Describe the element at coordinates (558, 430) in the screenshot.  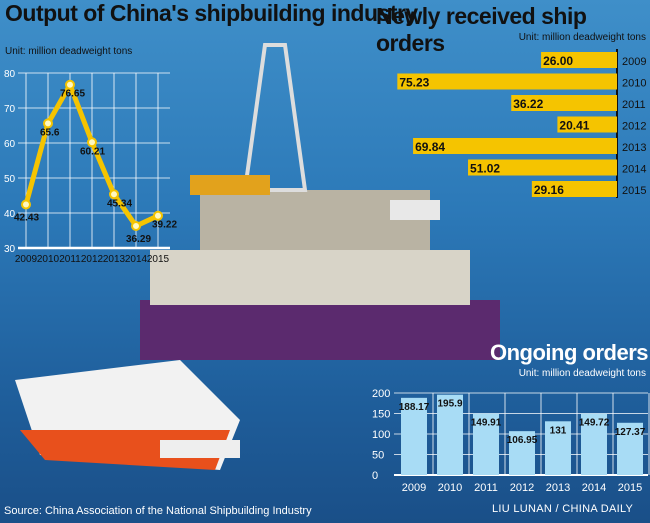
I see `bar-value-label: 131` at that location.